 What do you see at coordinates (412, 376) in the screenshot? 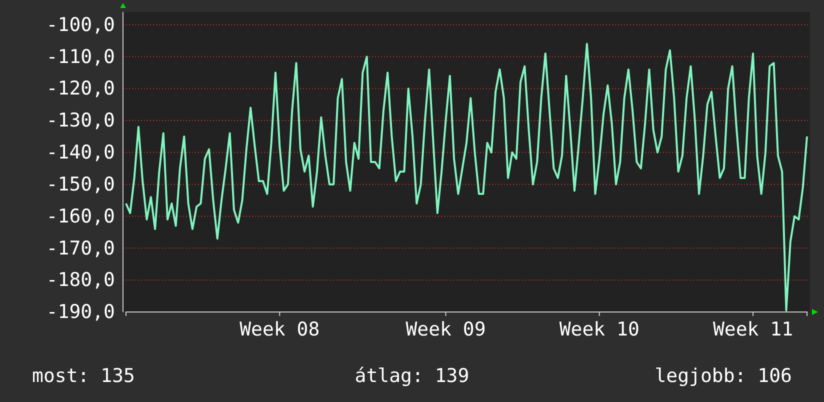
I see `text: átlag: 139` at bounding box center [412, 376].